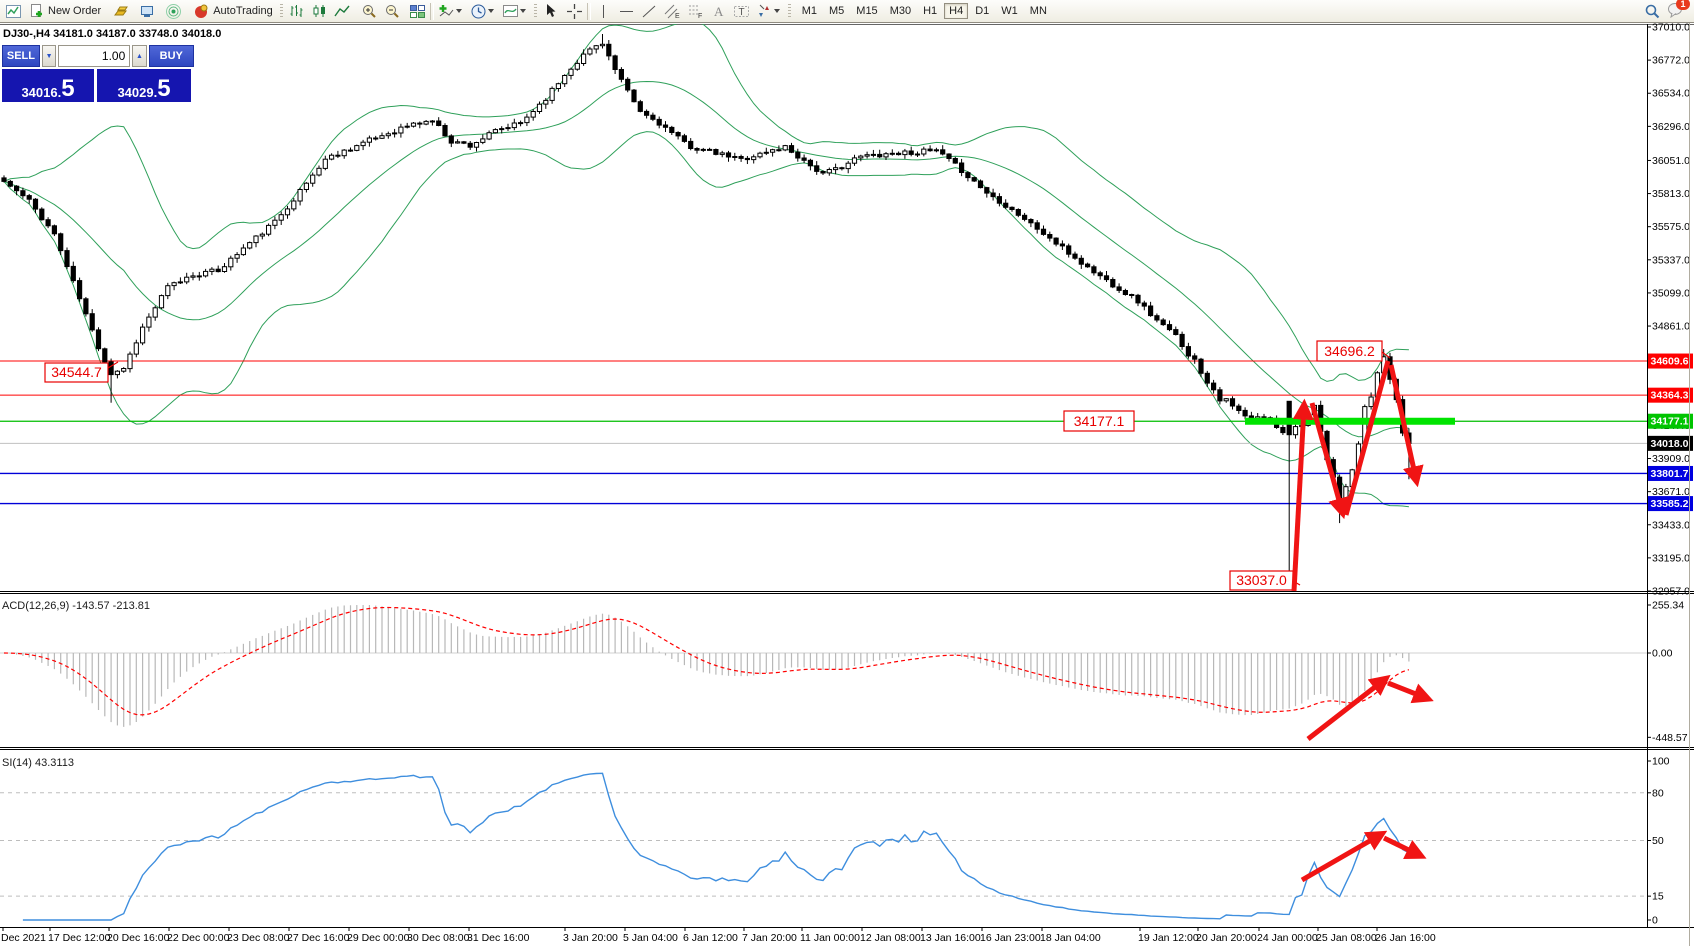  I want to click on time-label: 24 Jan 00:00, so click(1287, 938).